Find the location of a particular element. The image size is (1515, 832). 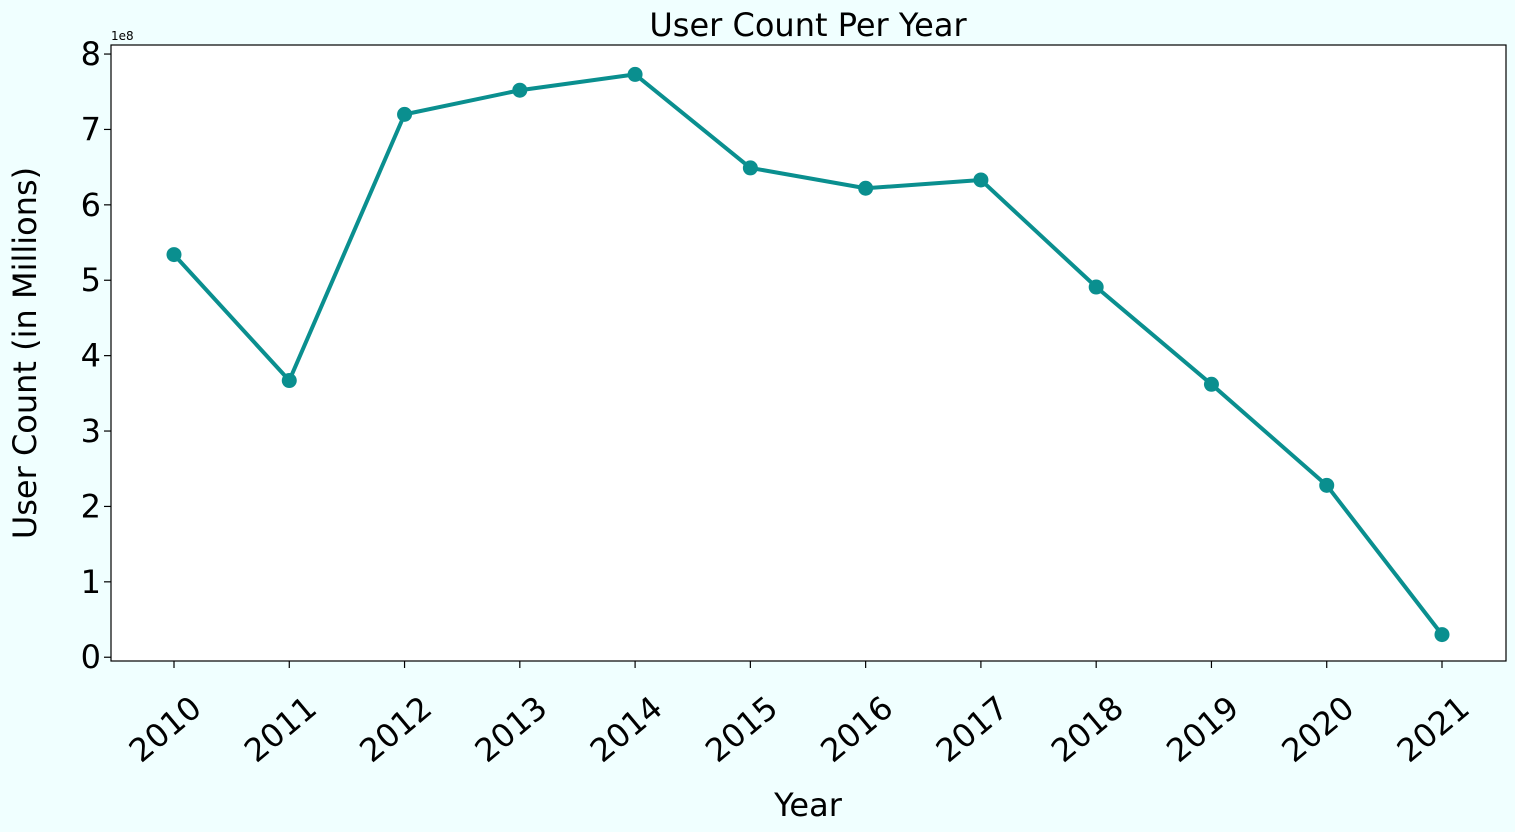

y-tick-label: 8 is located at coordinates (91, 54).